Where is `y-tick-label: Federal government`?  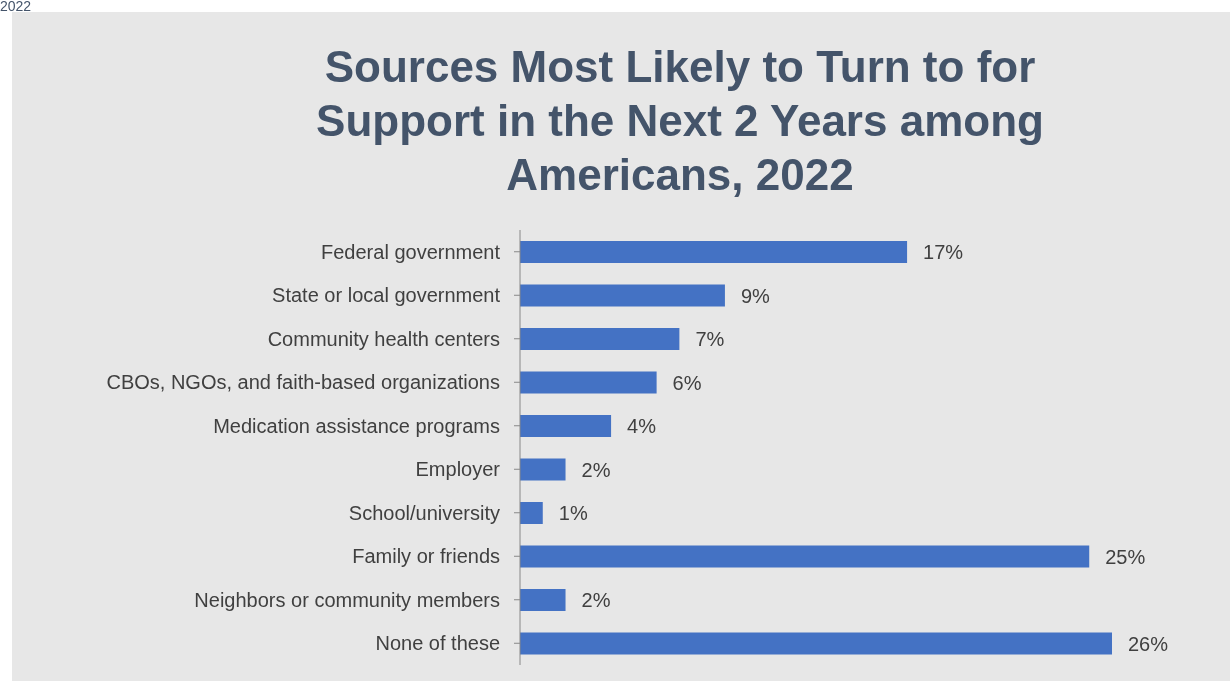
y-tick-label: Federal government is located at coordinates (411, 251).